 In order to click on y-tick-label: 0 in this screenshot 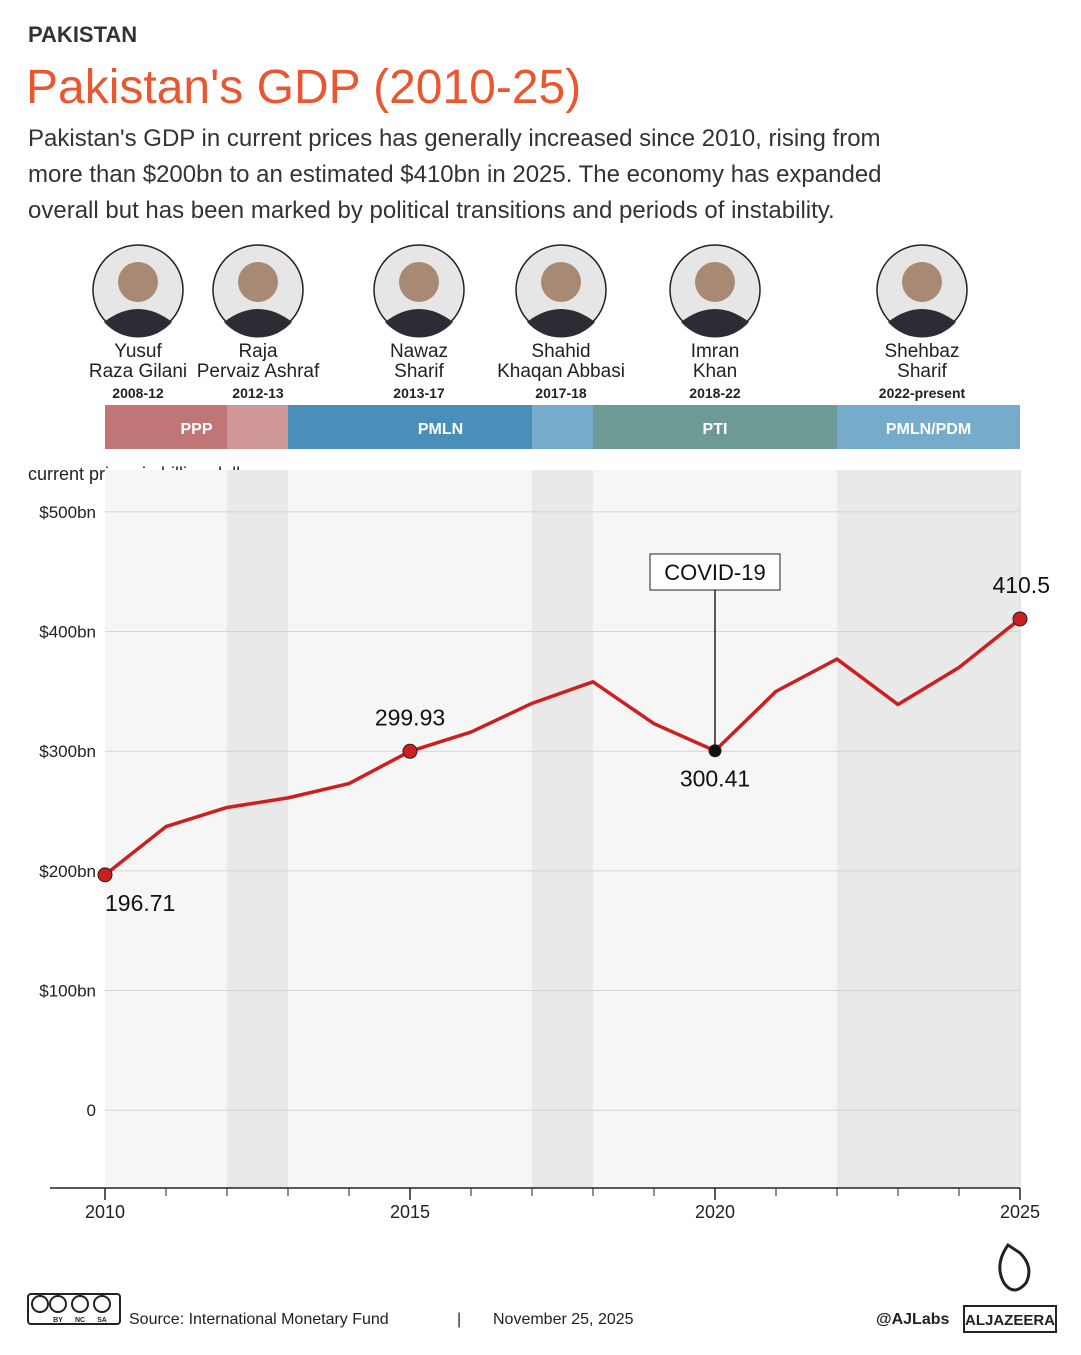, I will do `click(91, 1110)`.